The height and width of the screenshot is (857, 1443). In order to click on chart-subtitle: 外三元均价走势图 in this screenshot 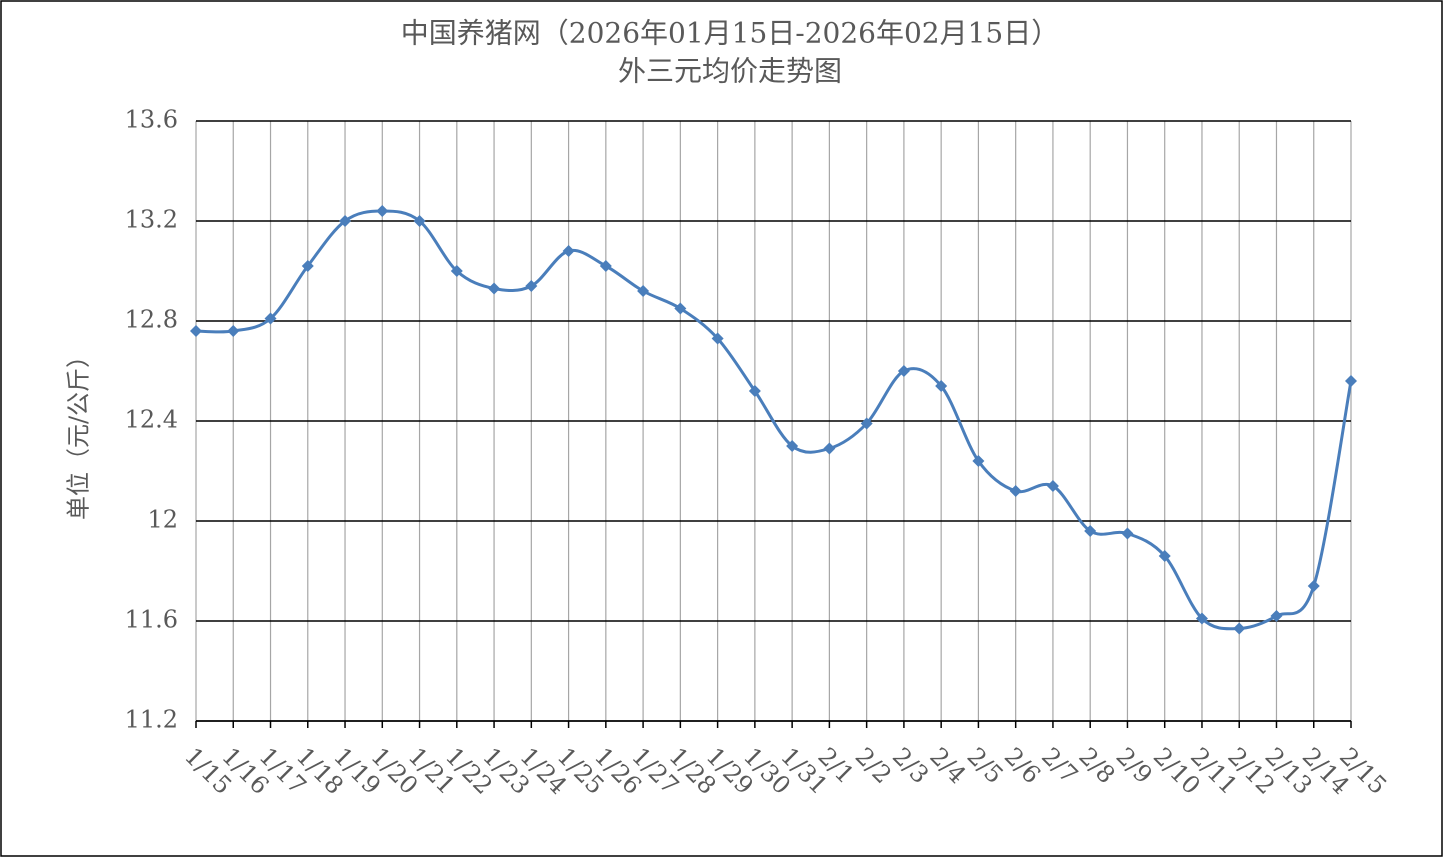, I will do `click(730, 71)`.